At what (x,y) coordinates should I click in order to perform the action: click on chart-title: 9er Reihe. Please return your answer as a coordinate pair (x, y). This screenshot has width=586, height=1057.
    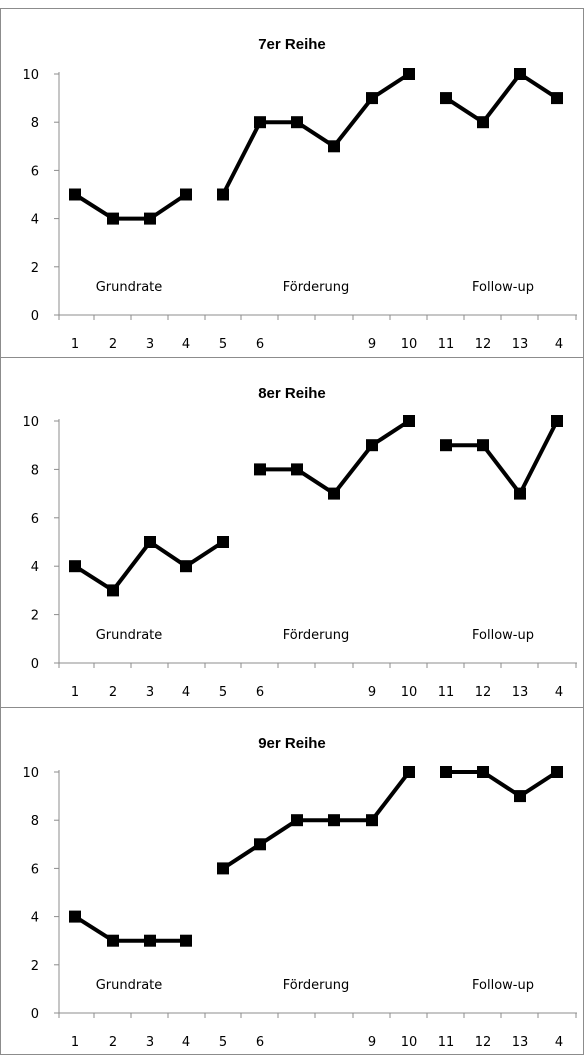
    Looking at the image, I should click on (292, 743).